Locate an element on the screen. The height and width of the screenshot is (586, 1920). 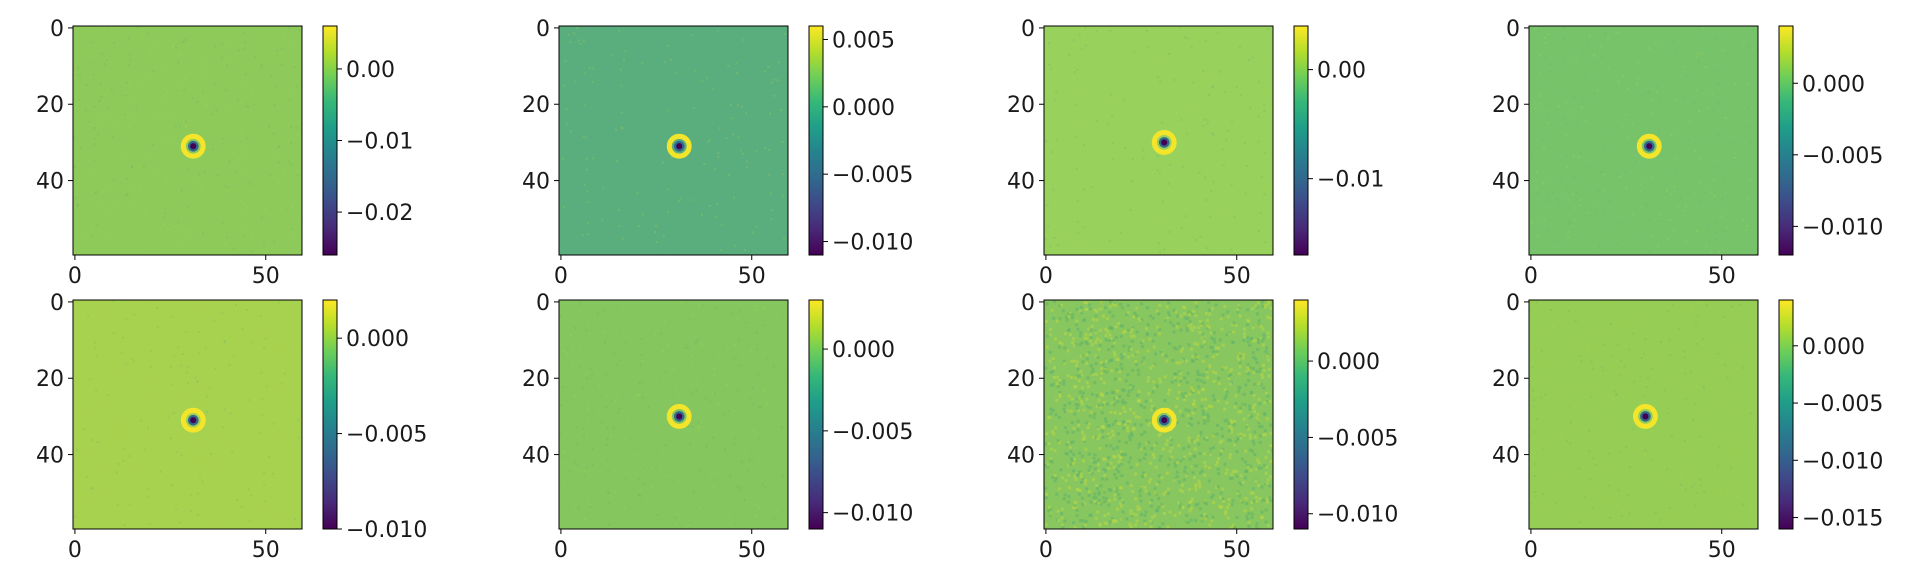
x-tick-label: 0 is located at coordinates (1046, 276).